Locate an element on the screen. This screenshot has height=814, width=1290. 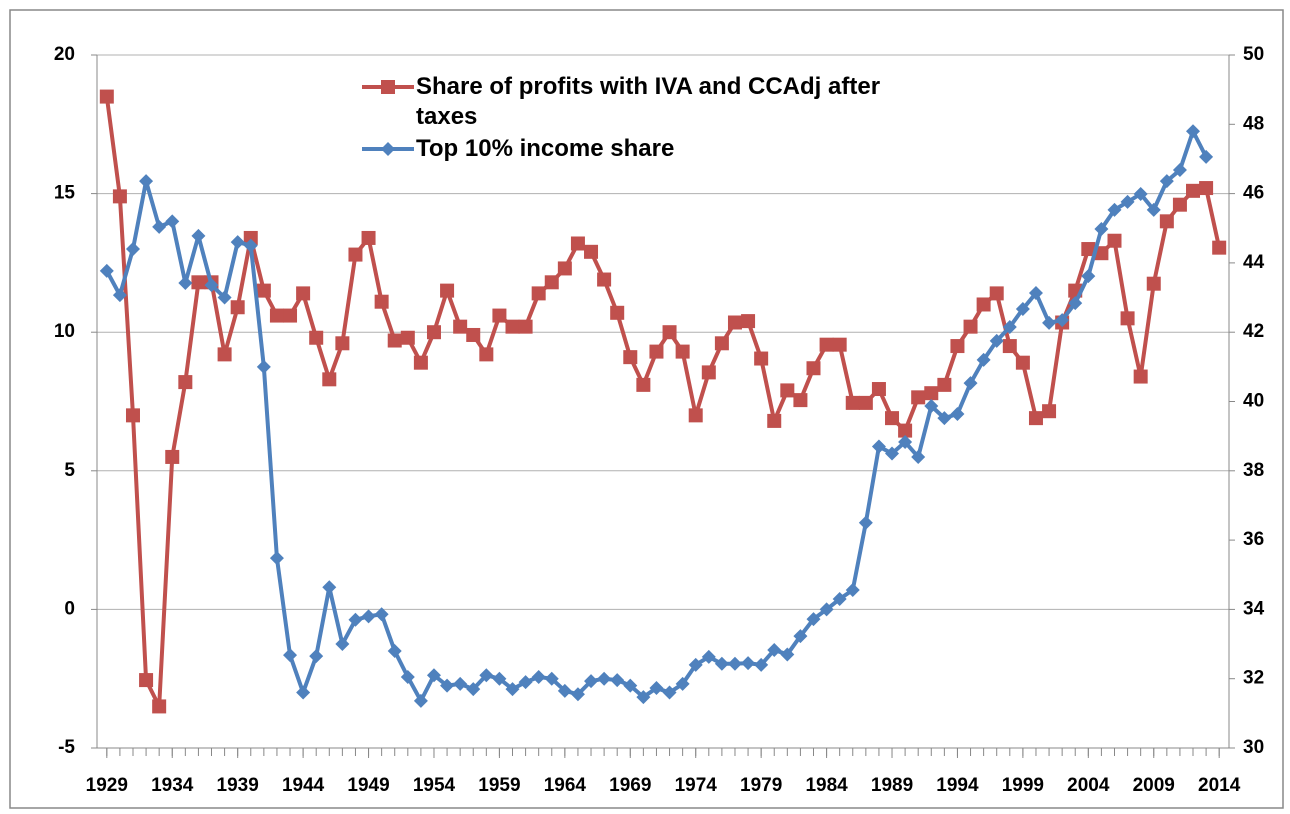
legend-label: Top 10% income share is located at coordinates (545, 148).